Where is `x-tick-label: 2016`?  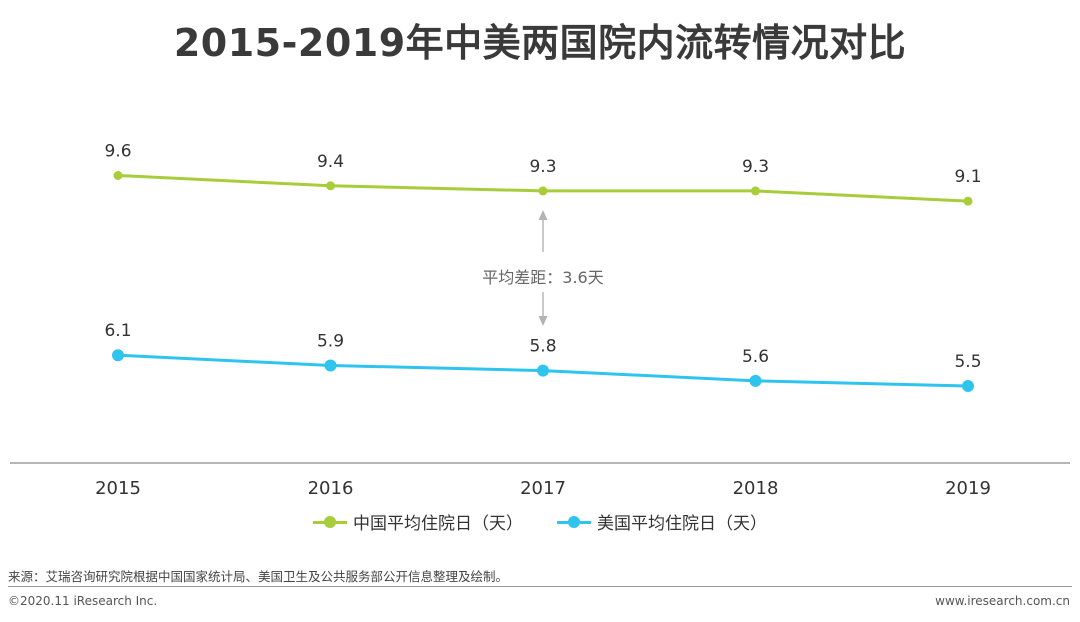
x-tick-label: 2016 is located at coordinates (331, 488).